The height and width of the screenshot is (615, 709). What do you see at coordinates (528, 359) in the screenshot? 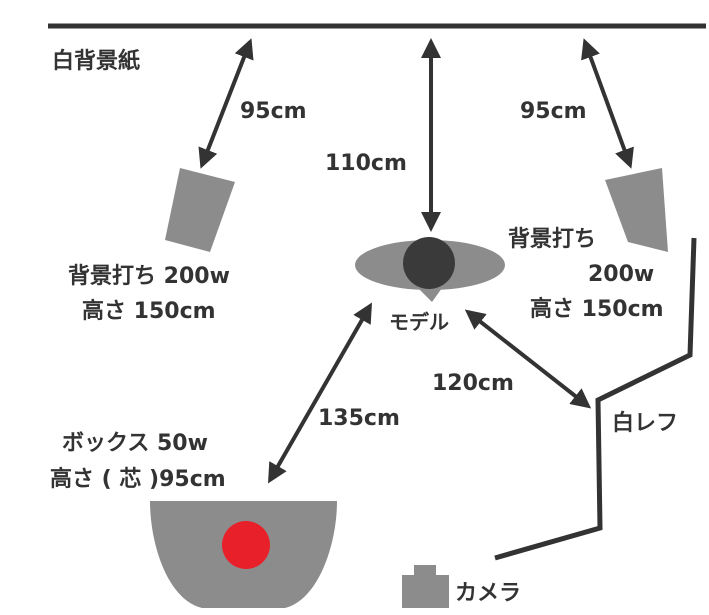
I see `model-camera-distance-arrow` at bounding box center [528, 359].